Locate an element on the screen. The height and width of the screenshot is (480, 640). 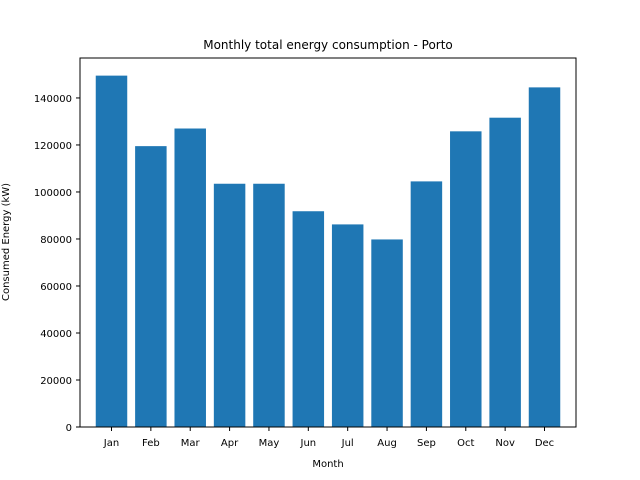
bar-mar is located at coordinates (190, 277).